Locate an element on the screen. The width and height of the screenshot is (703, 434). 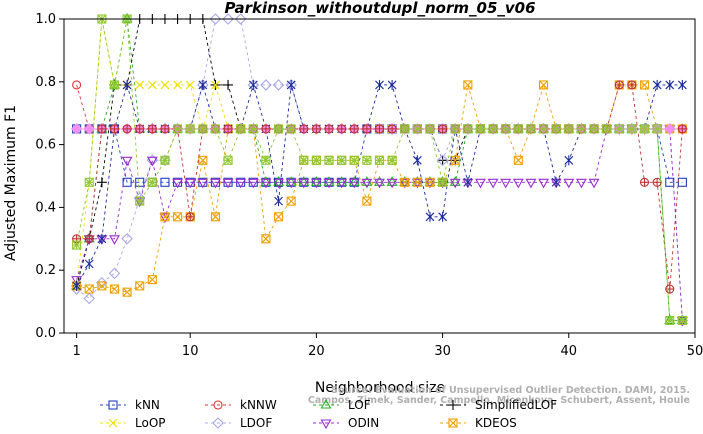
x-tick-label: 20 is located at coordinates (316, 351).